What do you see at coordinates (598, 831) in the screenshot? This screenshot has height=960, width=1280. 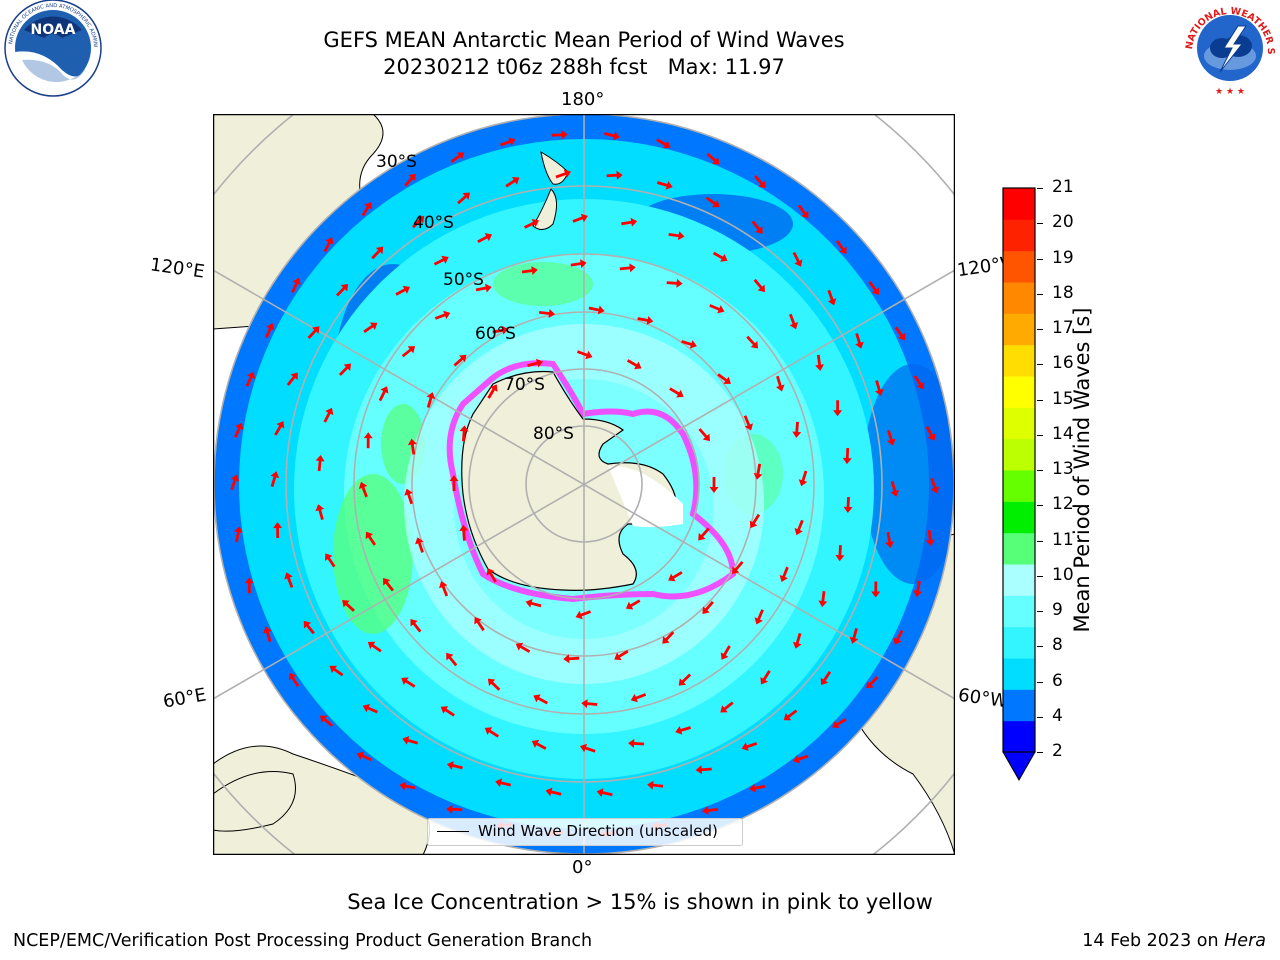 I see `legend-label: Wind Wave Direction (unscaled)` at bounding box center [598, 831].